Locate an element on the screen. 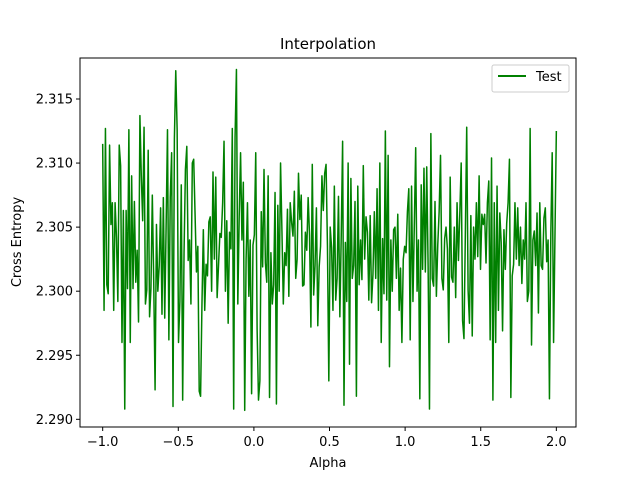 Image resolution: width=640 pixels, height=480 pixels. legend-label-test: Test is located at coordinates (548, 77).